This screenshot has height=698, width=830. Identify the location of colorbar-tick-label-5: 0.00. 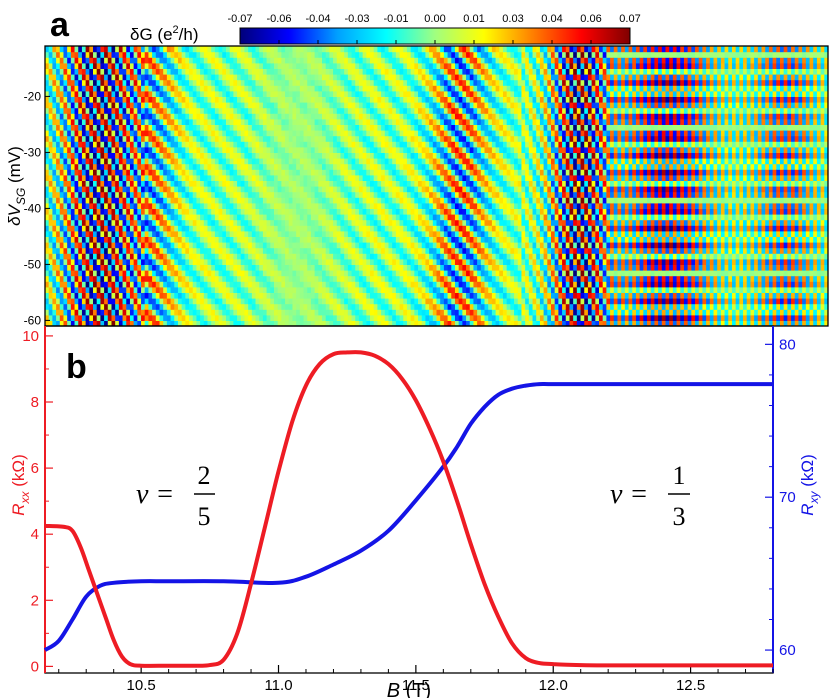
(434, 19).